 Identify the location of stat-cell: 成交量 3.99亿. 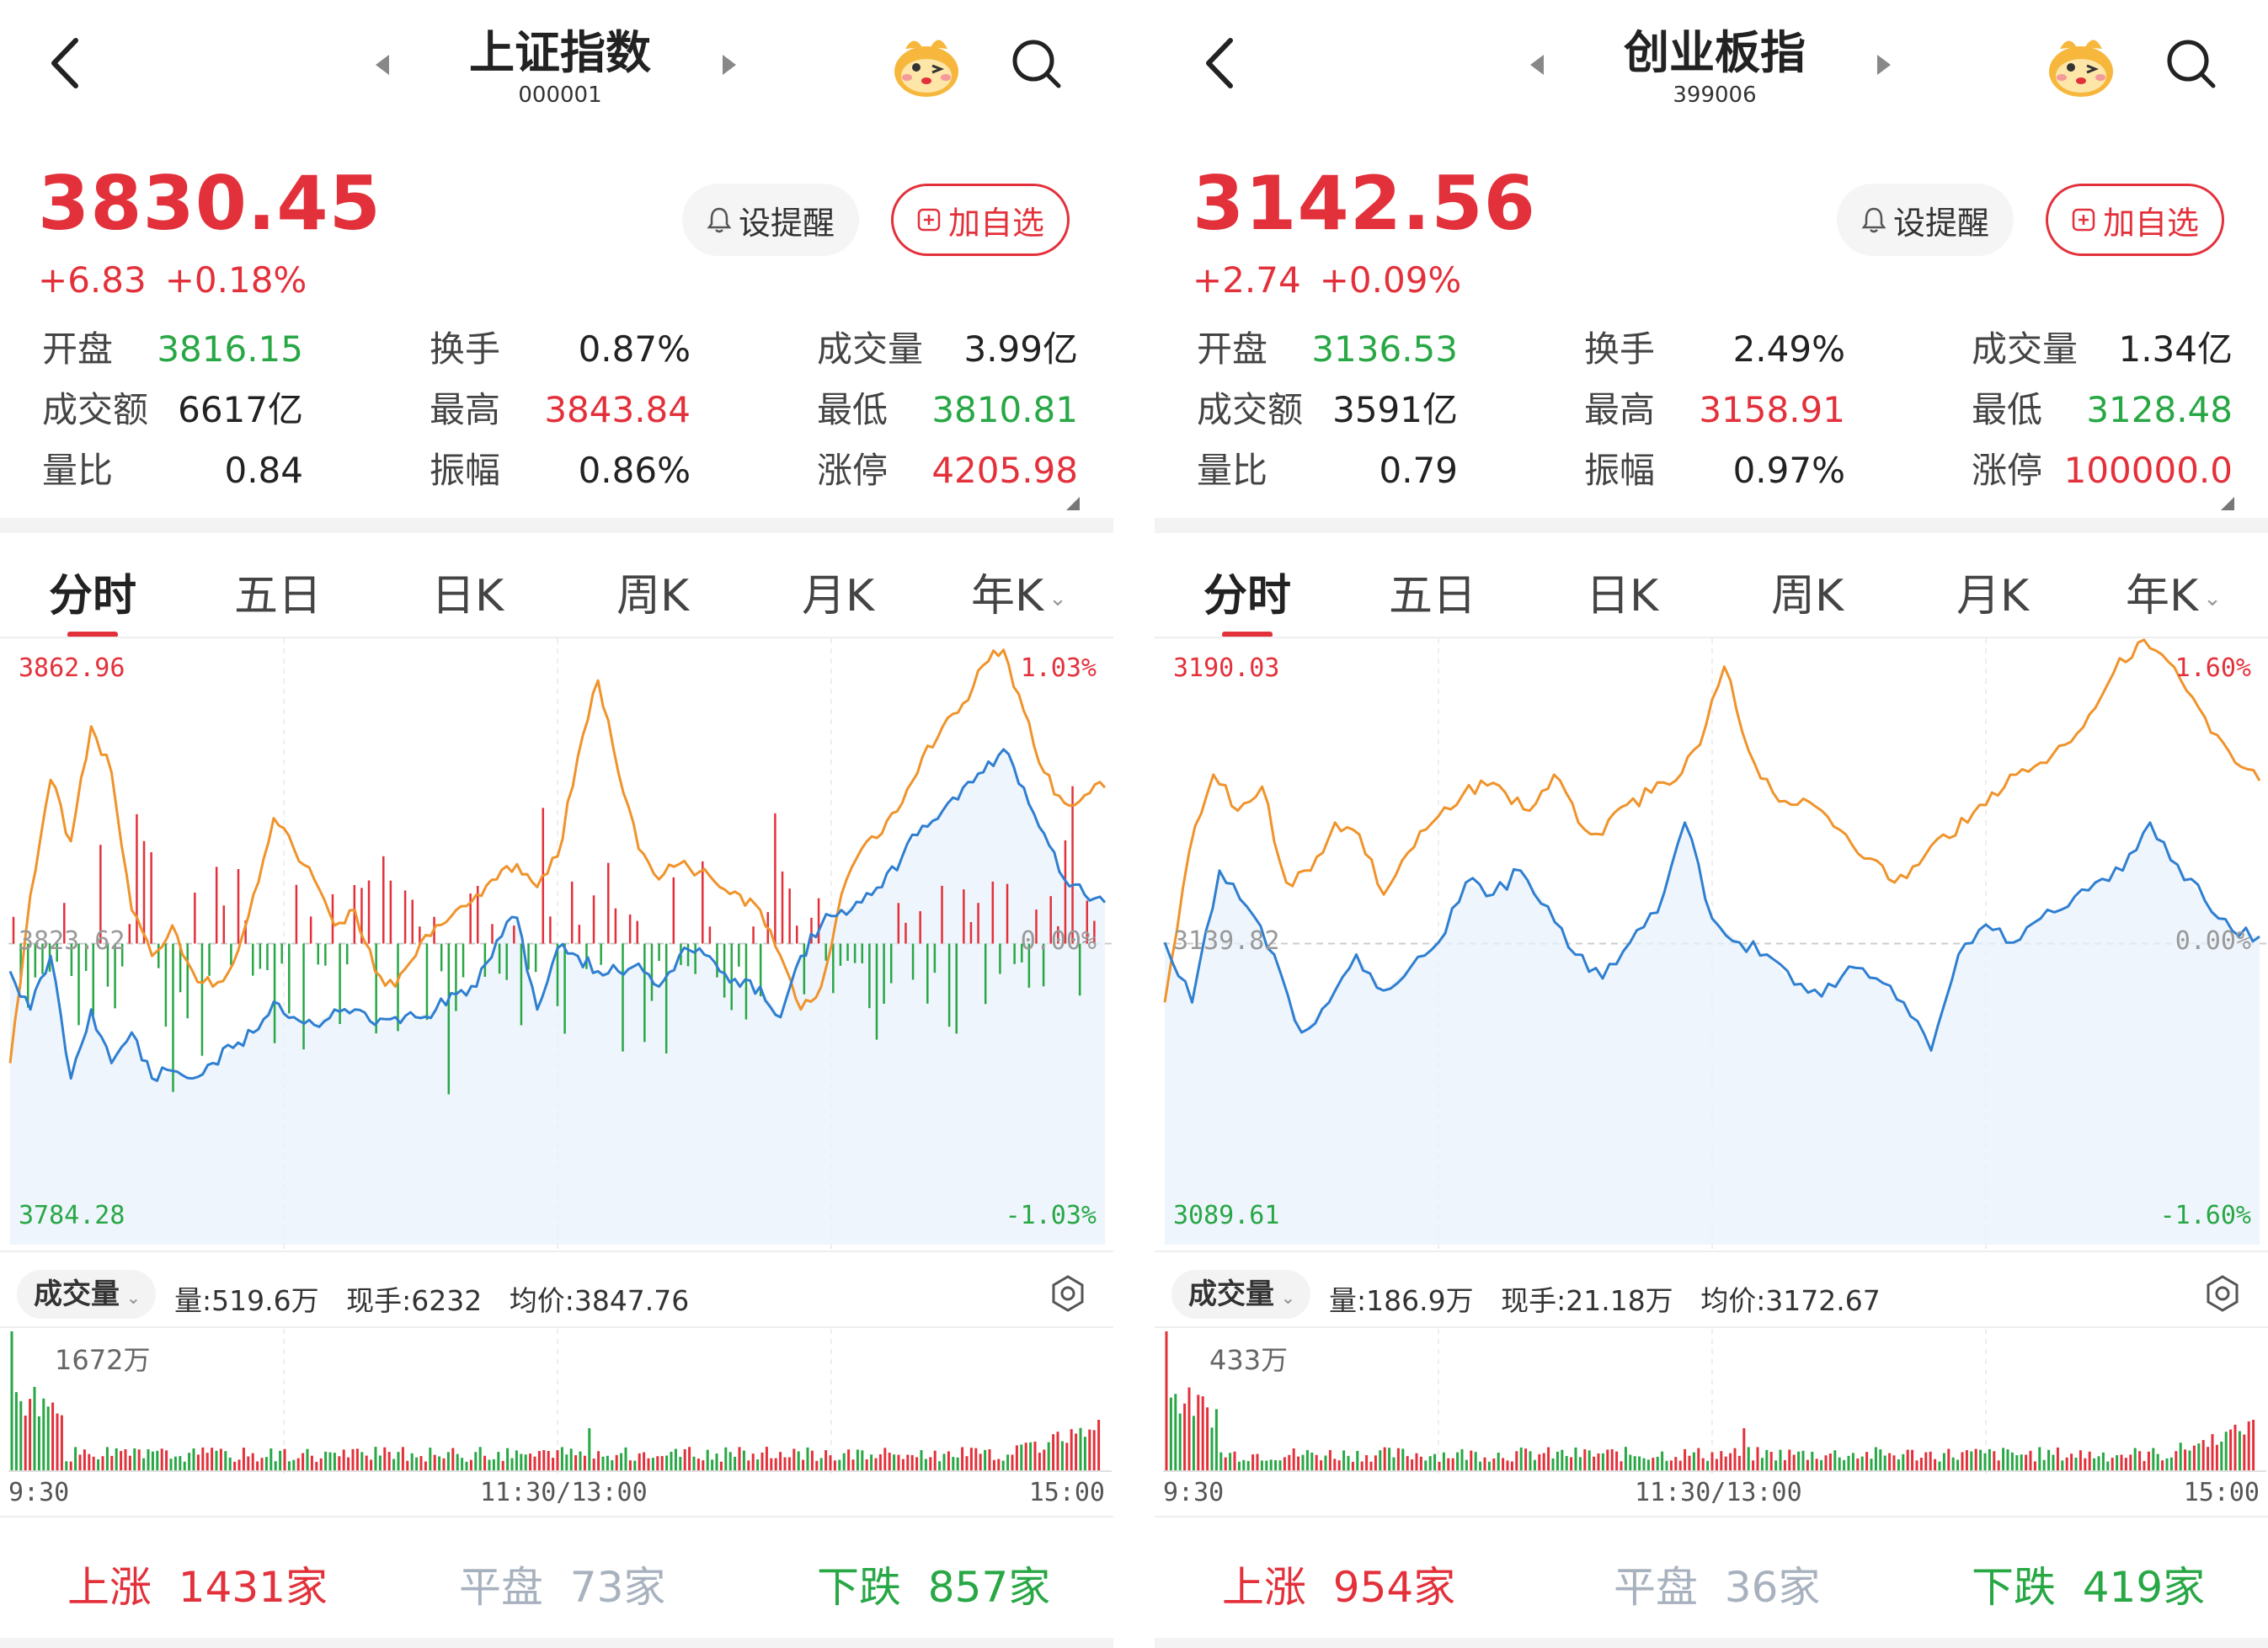
(947, 349).